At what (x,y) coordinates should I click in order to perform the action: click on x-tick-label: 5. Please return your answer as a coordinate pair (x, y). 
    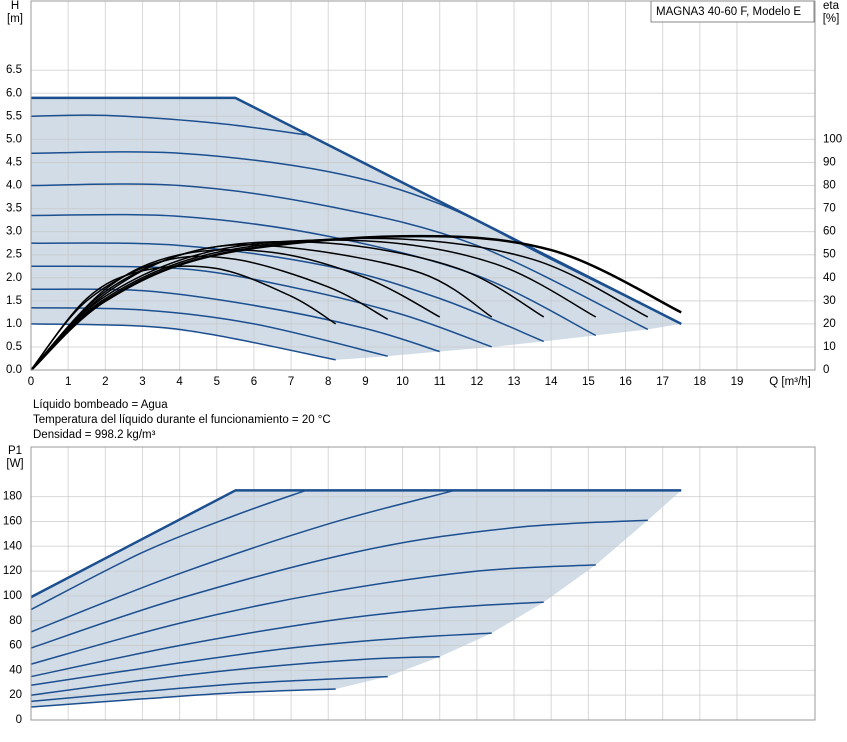
    Looking at the image, I should click on (217, 382).